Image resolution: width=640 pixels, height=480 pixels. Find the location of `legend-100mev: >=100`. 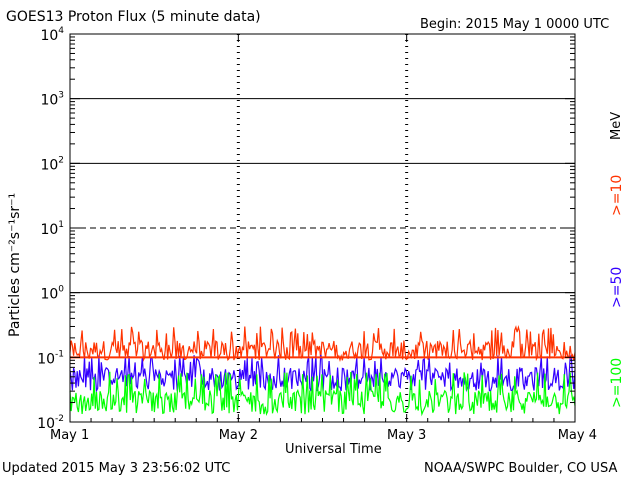

legend-100mev: >=100 is located at coordinates (617, 382).